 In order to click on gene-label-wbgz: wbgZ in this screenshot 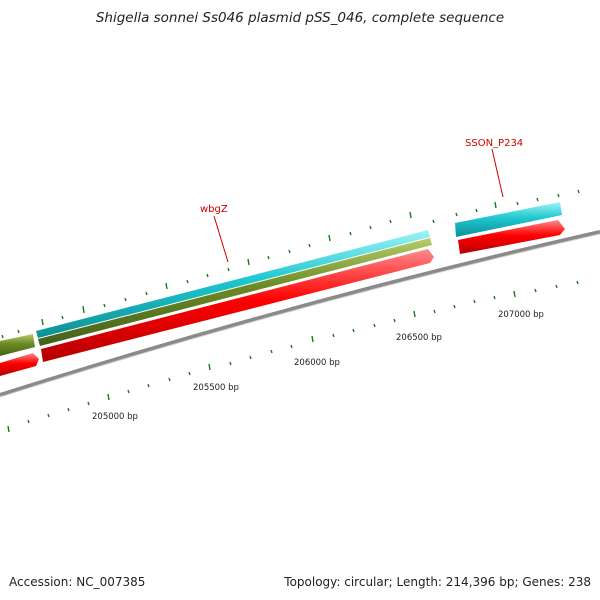, I will do `click(214, 209)`.